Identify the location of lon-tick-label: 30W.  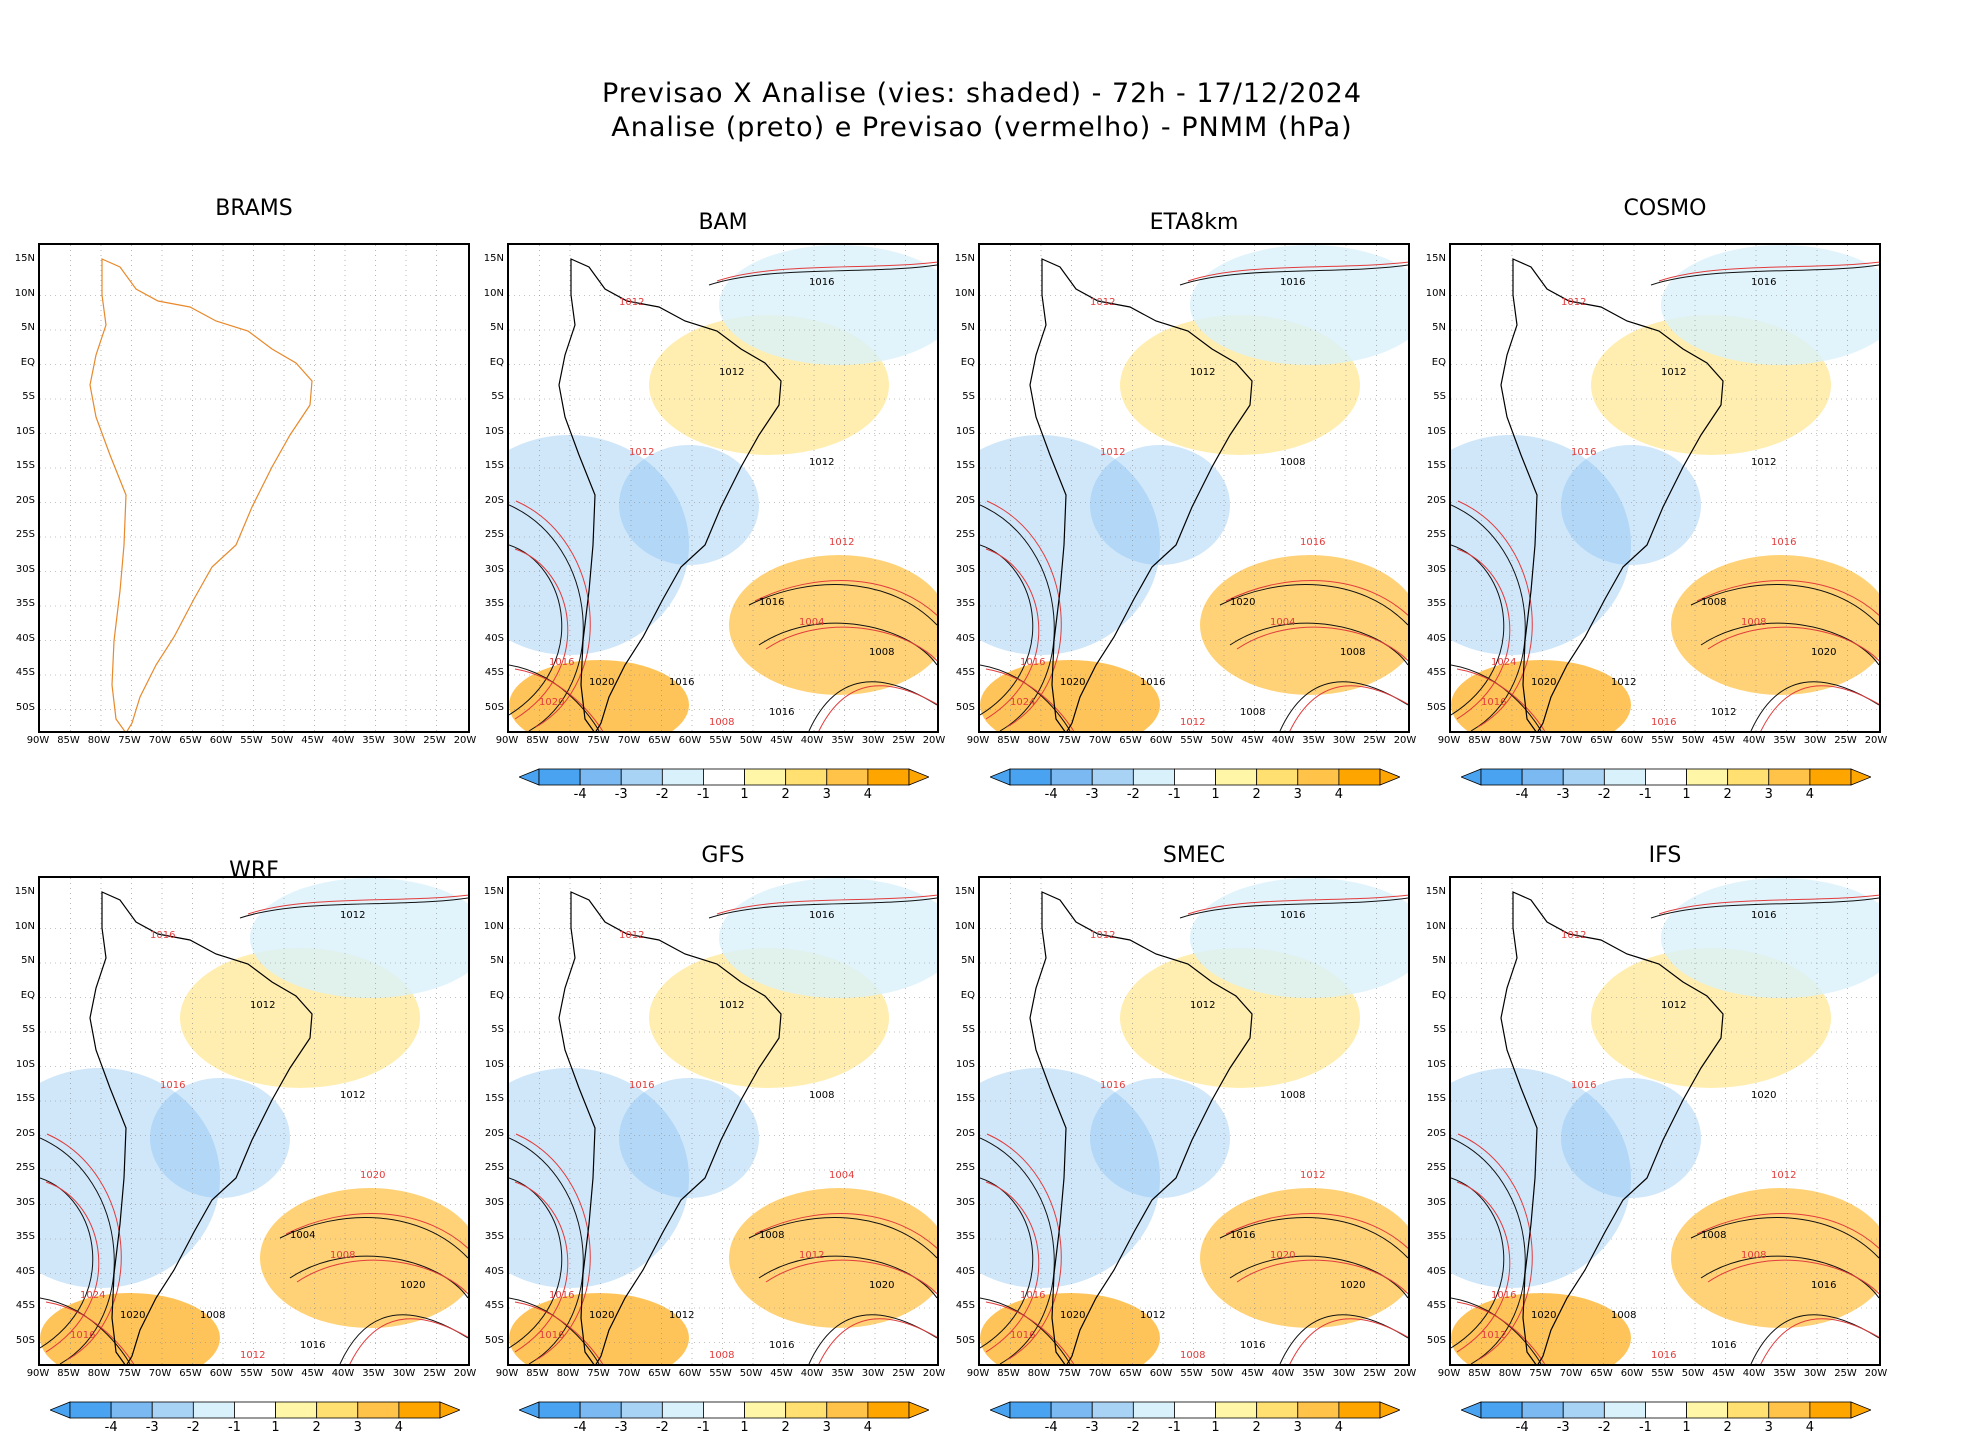
(1344, 740).